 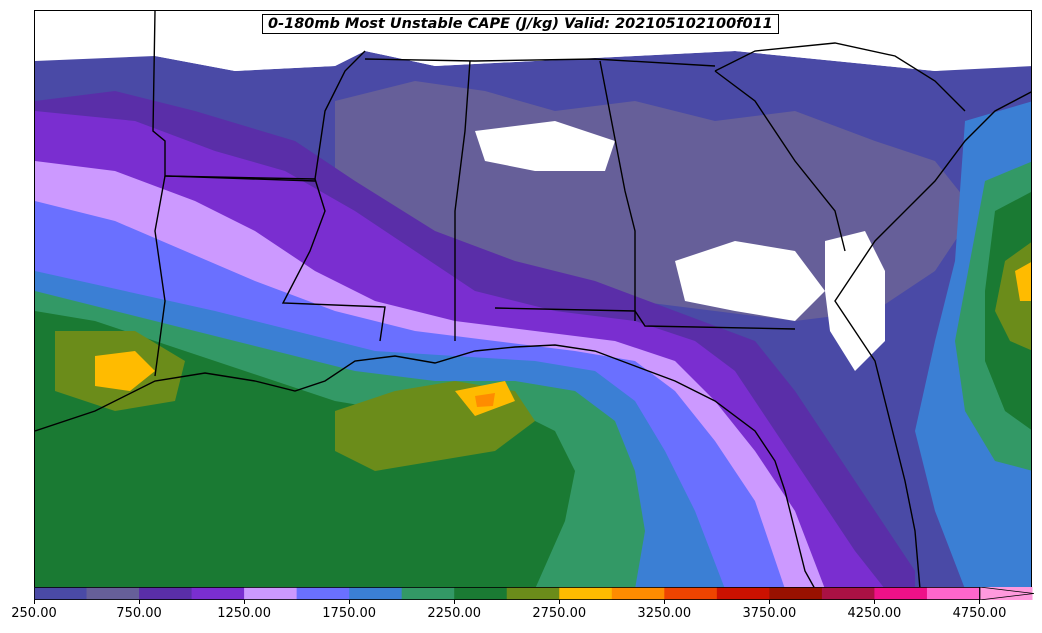 I want to click on state-border-al-fl, so click(x=645, y=318).